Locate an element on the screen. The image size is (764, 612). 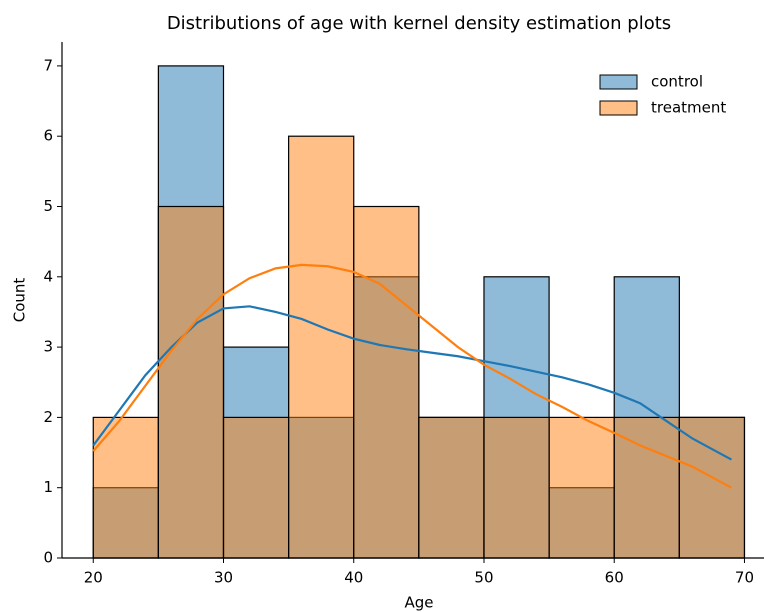
x-tick-label: 60 is located at coordinates (614, 578).